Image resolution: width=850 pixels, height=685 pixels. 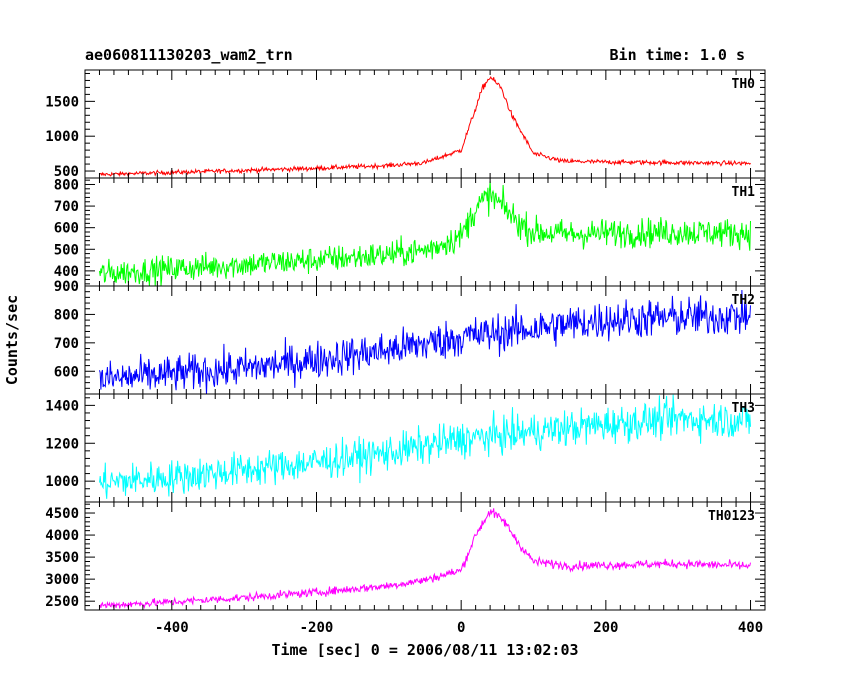 What do you see at coordinates (743, 300) in the screenshot?
I see `panel-label-th2: TH2` at bounding box center [743, 300].